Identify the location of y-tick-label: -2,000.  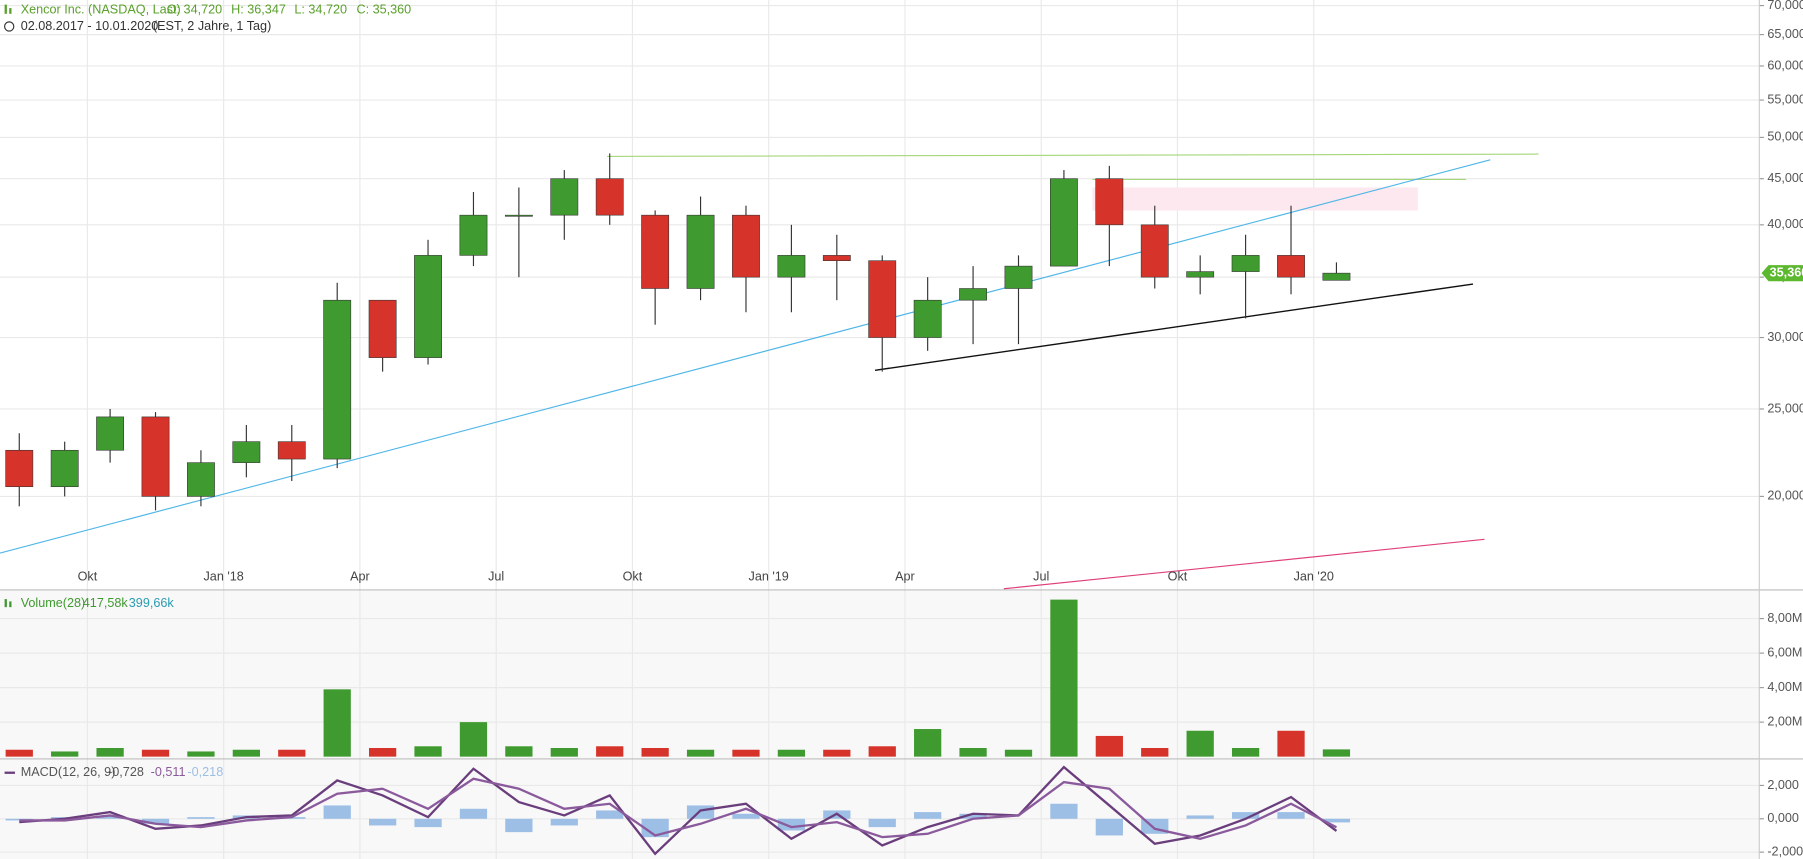
(1785, 851).